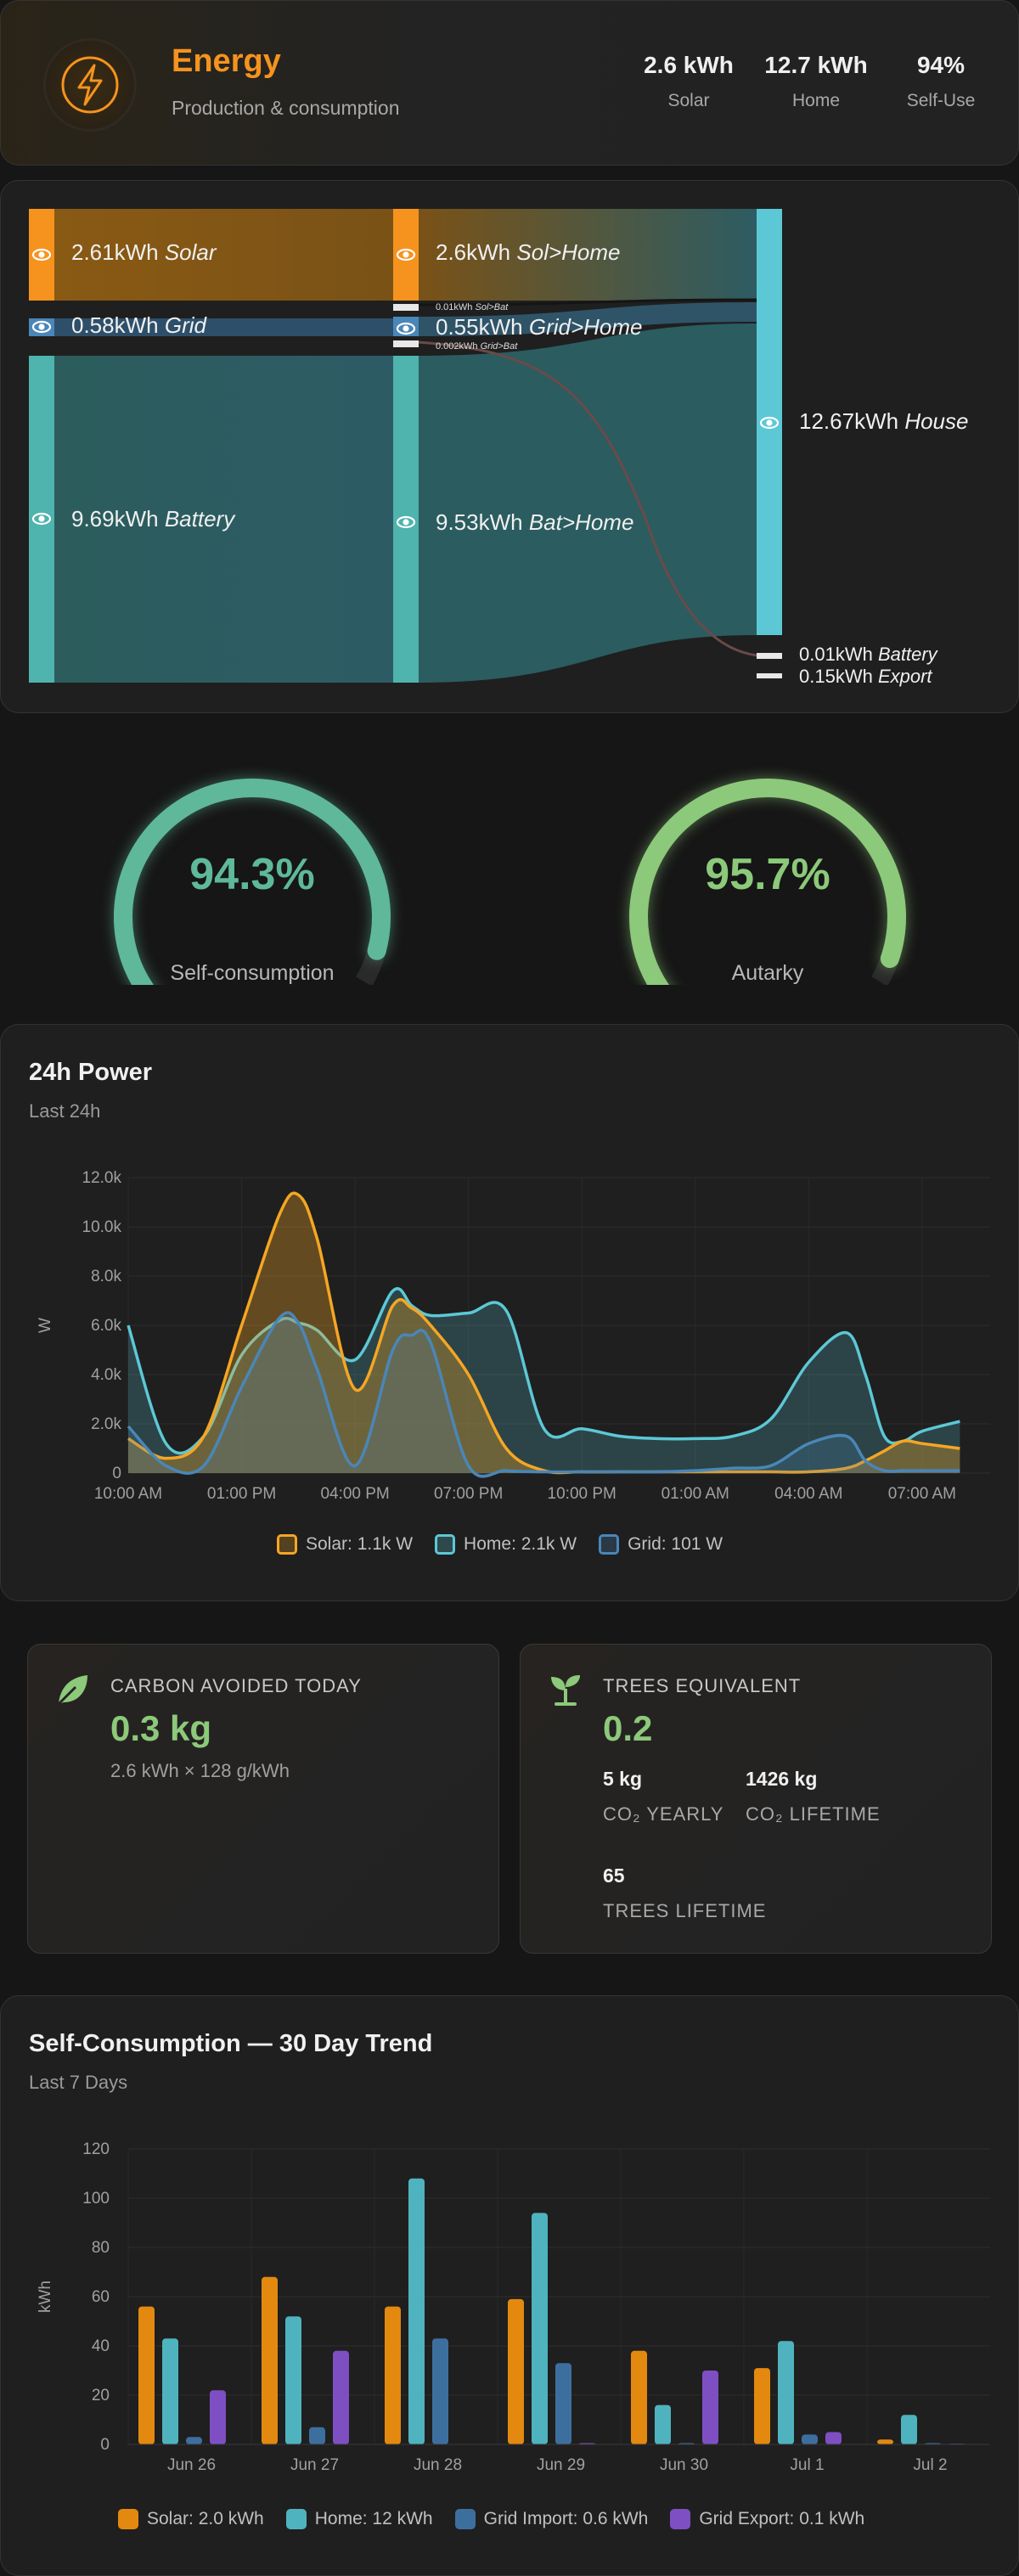  What do you see at coordinates (566, 2518) in the screenshot?
I see `legend-label: Grid Import: 0.6 kWh` at bounding box center [566, 2518].